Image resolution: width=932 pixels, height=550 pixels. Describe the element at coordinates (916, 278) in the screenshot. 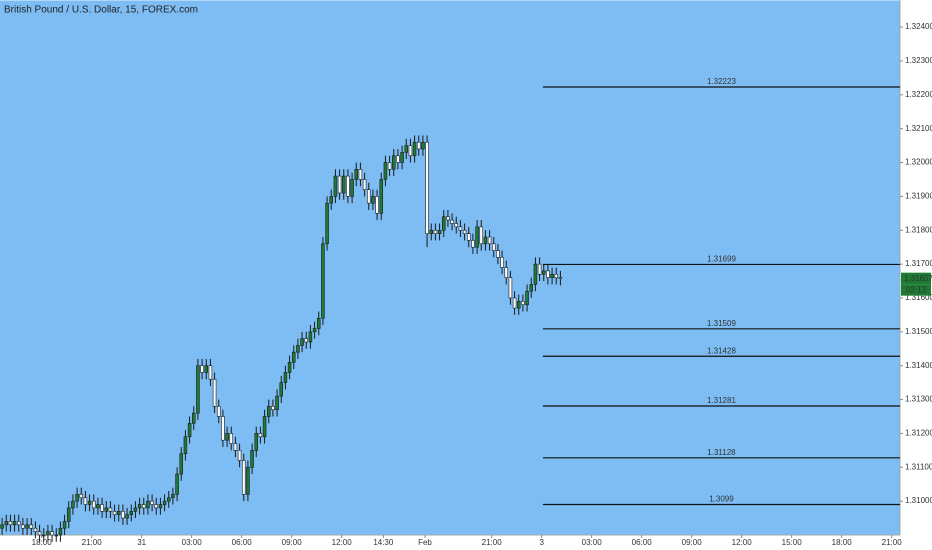

I see `last-price-box` at that location.